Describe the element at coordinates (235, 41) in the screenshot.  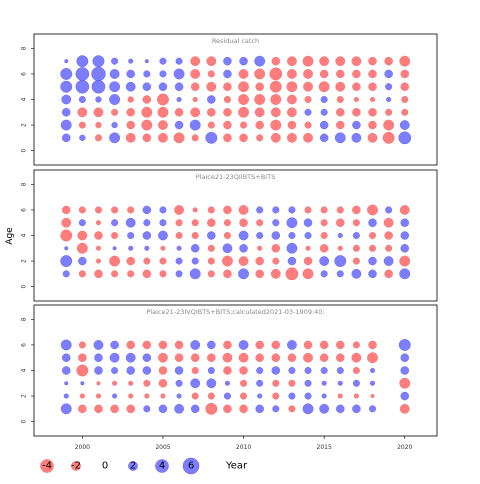
I see `panel-title: Residual catch` at that location.